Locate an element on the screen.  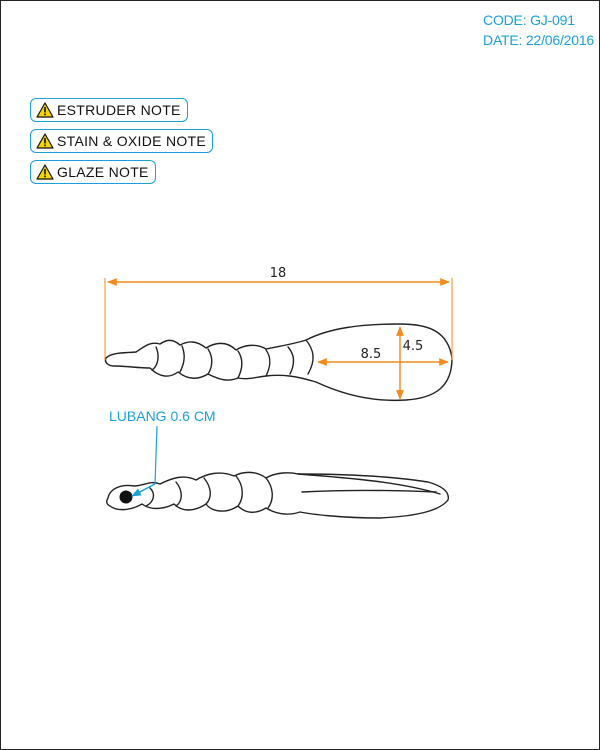
product-code: CODE: GJ-091 is located at coordinates (529, 20).